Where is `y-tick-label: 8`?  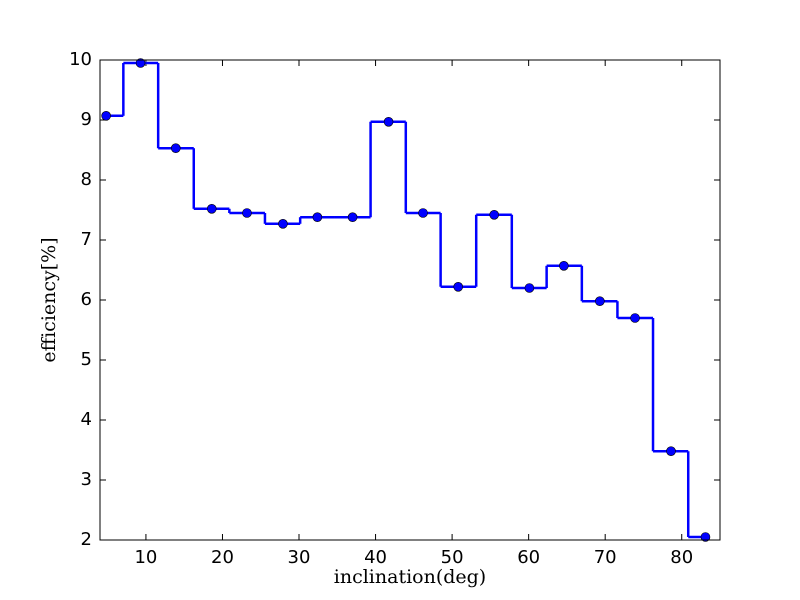 y-tick-label: 8 is located at coordinates (86, 179).